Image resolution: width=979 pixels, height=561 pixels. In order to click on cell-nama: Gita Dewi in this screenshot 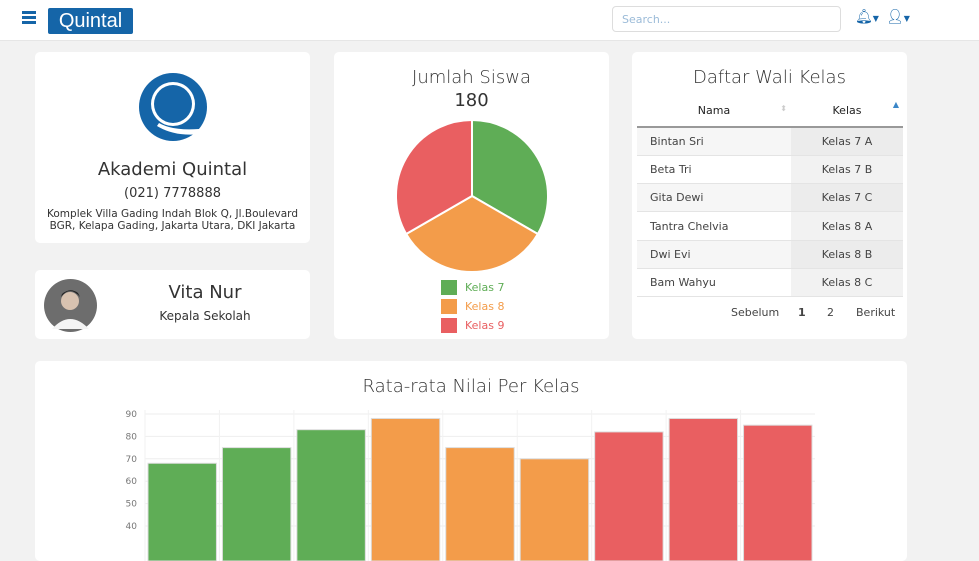, I will do `click(714, 198)`.